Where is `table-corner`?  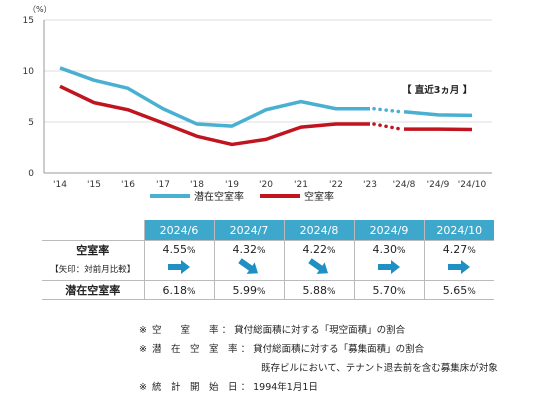 table-corner is located at coordinates (93, 230).